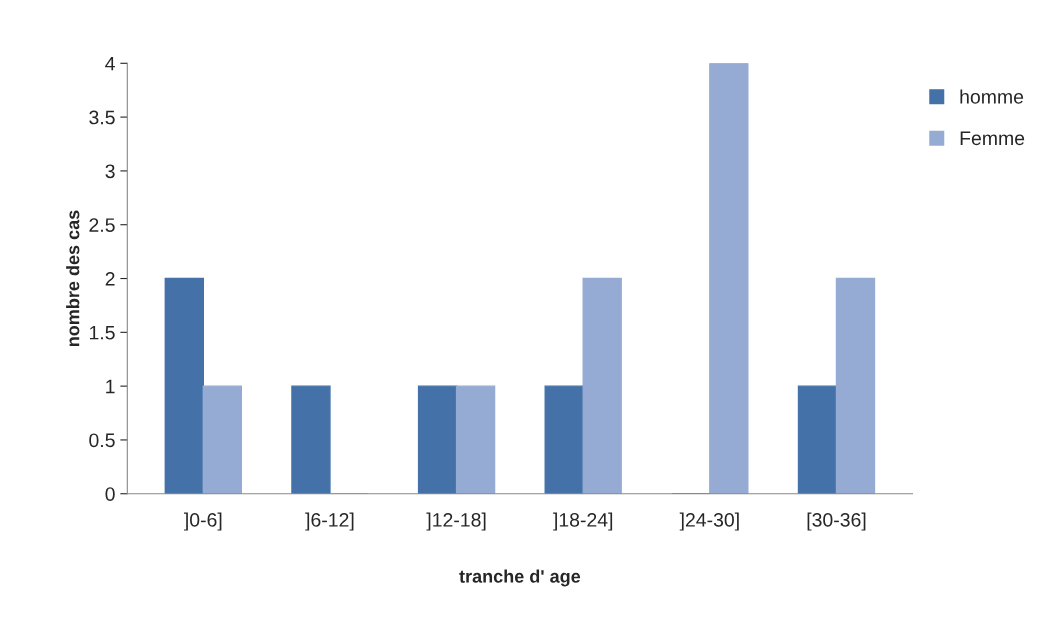 Image resolution: width=1061 pixels, height=633 pixels. Describe the element at coordinates (110, 278) in the screenshot. I see `y-tick-label: 2` at that location.